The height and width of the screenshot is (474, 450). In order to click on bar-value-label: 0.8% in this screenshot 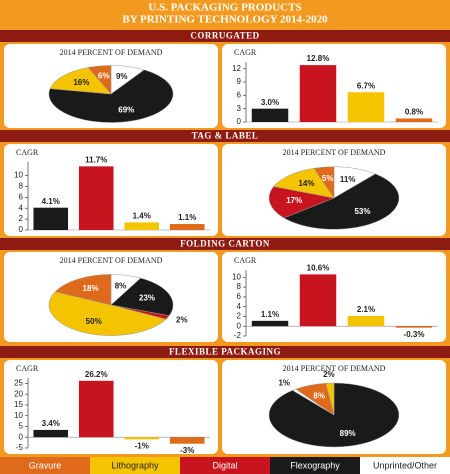, I will do `click(414, 112)`.